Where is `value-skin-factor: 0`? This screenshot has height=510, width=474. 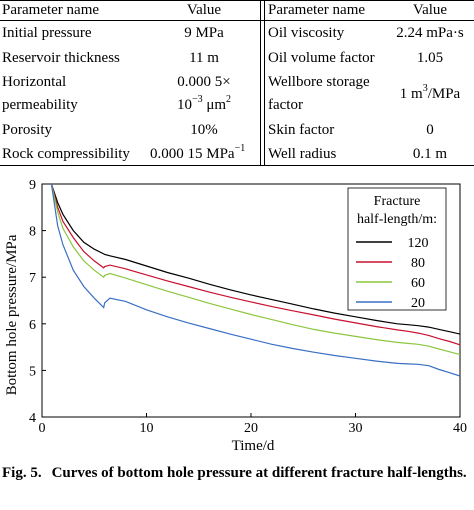
value-skin-factor: 0 is located at coordinates (430, 130).